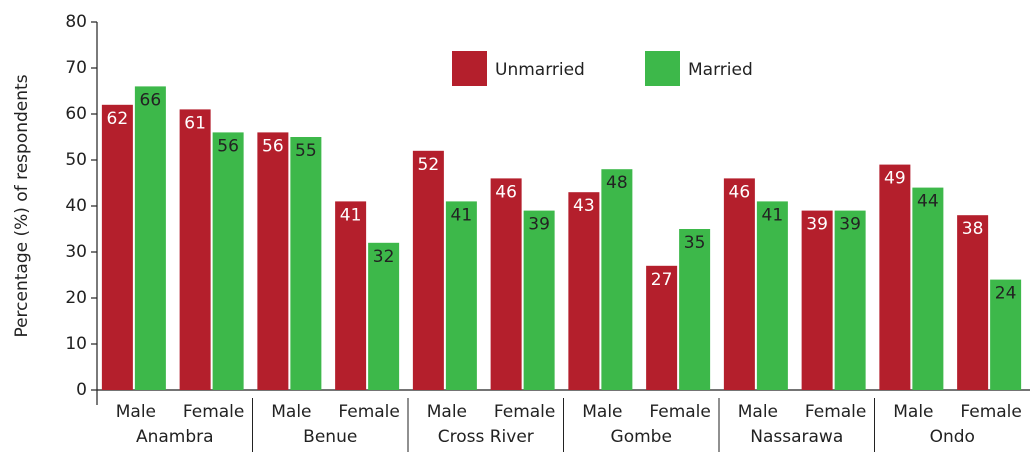 The width and height of the screenshot is (1035, 458). I want to click on data-label: 66, so click(151, 100).